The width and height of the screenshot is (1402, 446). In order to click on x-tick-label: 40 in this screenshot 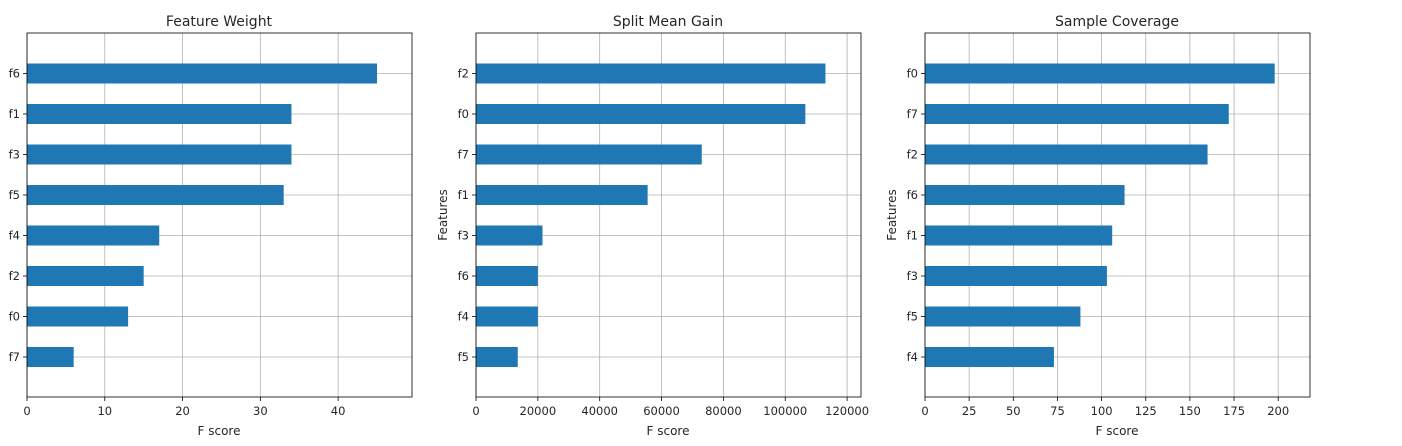, I will do `click(338, 411)`.